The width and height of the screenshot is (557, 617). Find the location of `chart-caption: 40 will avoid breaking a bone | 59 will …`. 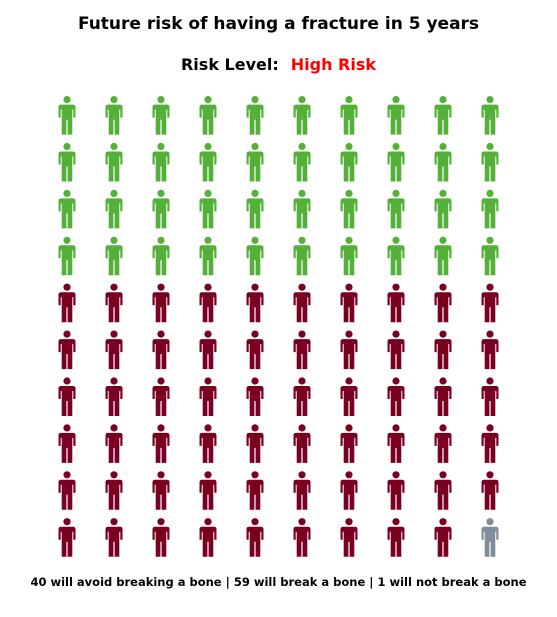

chart-caption: 40 will avoid breaking a bone | 59 will … is located at coordinates (278, 582).